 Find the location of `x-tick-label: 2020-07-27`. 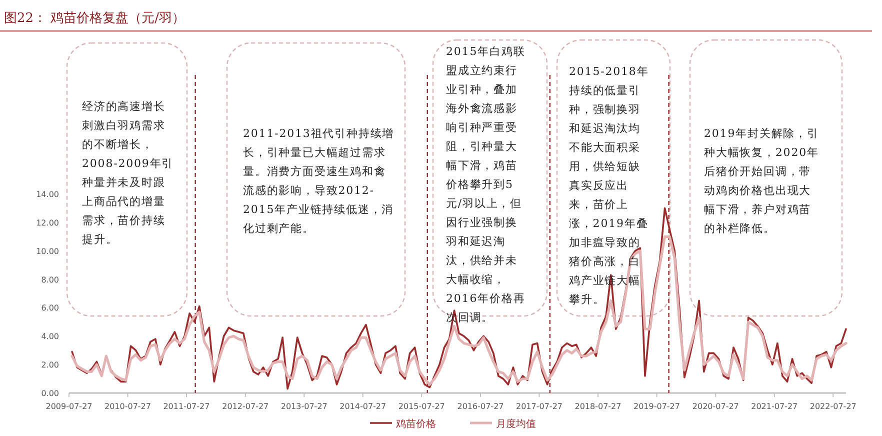

x-tick-label: 2020-07-27 is located at coordinates (715, 406).